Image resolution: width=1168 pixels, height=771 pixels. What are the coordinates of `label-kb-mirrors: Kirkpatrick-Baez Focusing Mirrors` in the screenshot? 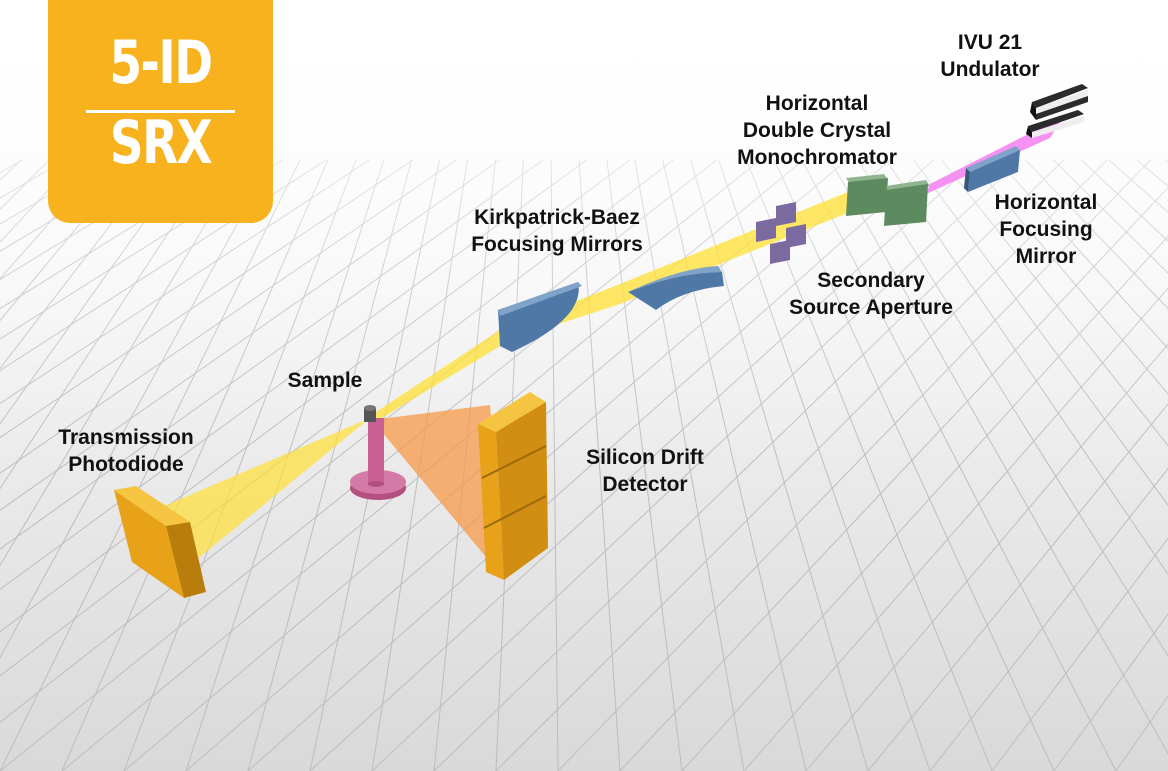 It's located at (557, 231).